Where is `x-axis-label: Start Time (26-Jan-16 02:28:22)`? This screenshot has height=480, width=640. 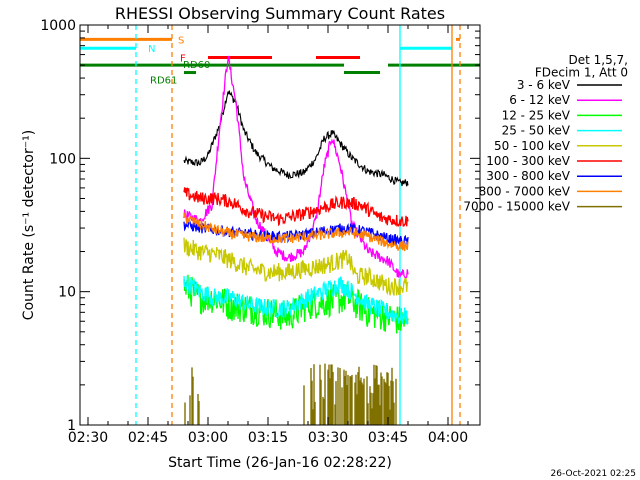 x-axis-label: Start Time (26-Jan-16 02:28:22) is located at coordinates (280, 463).